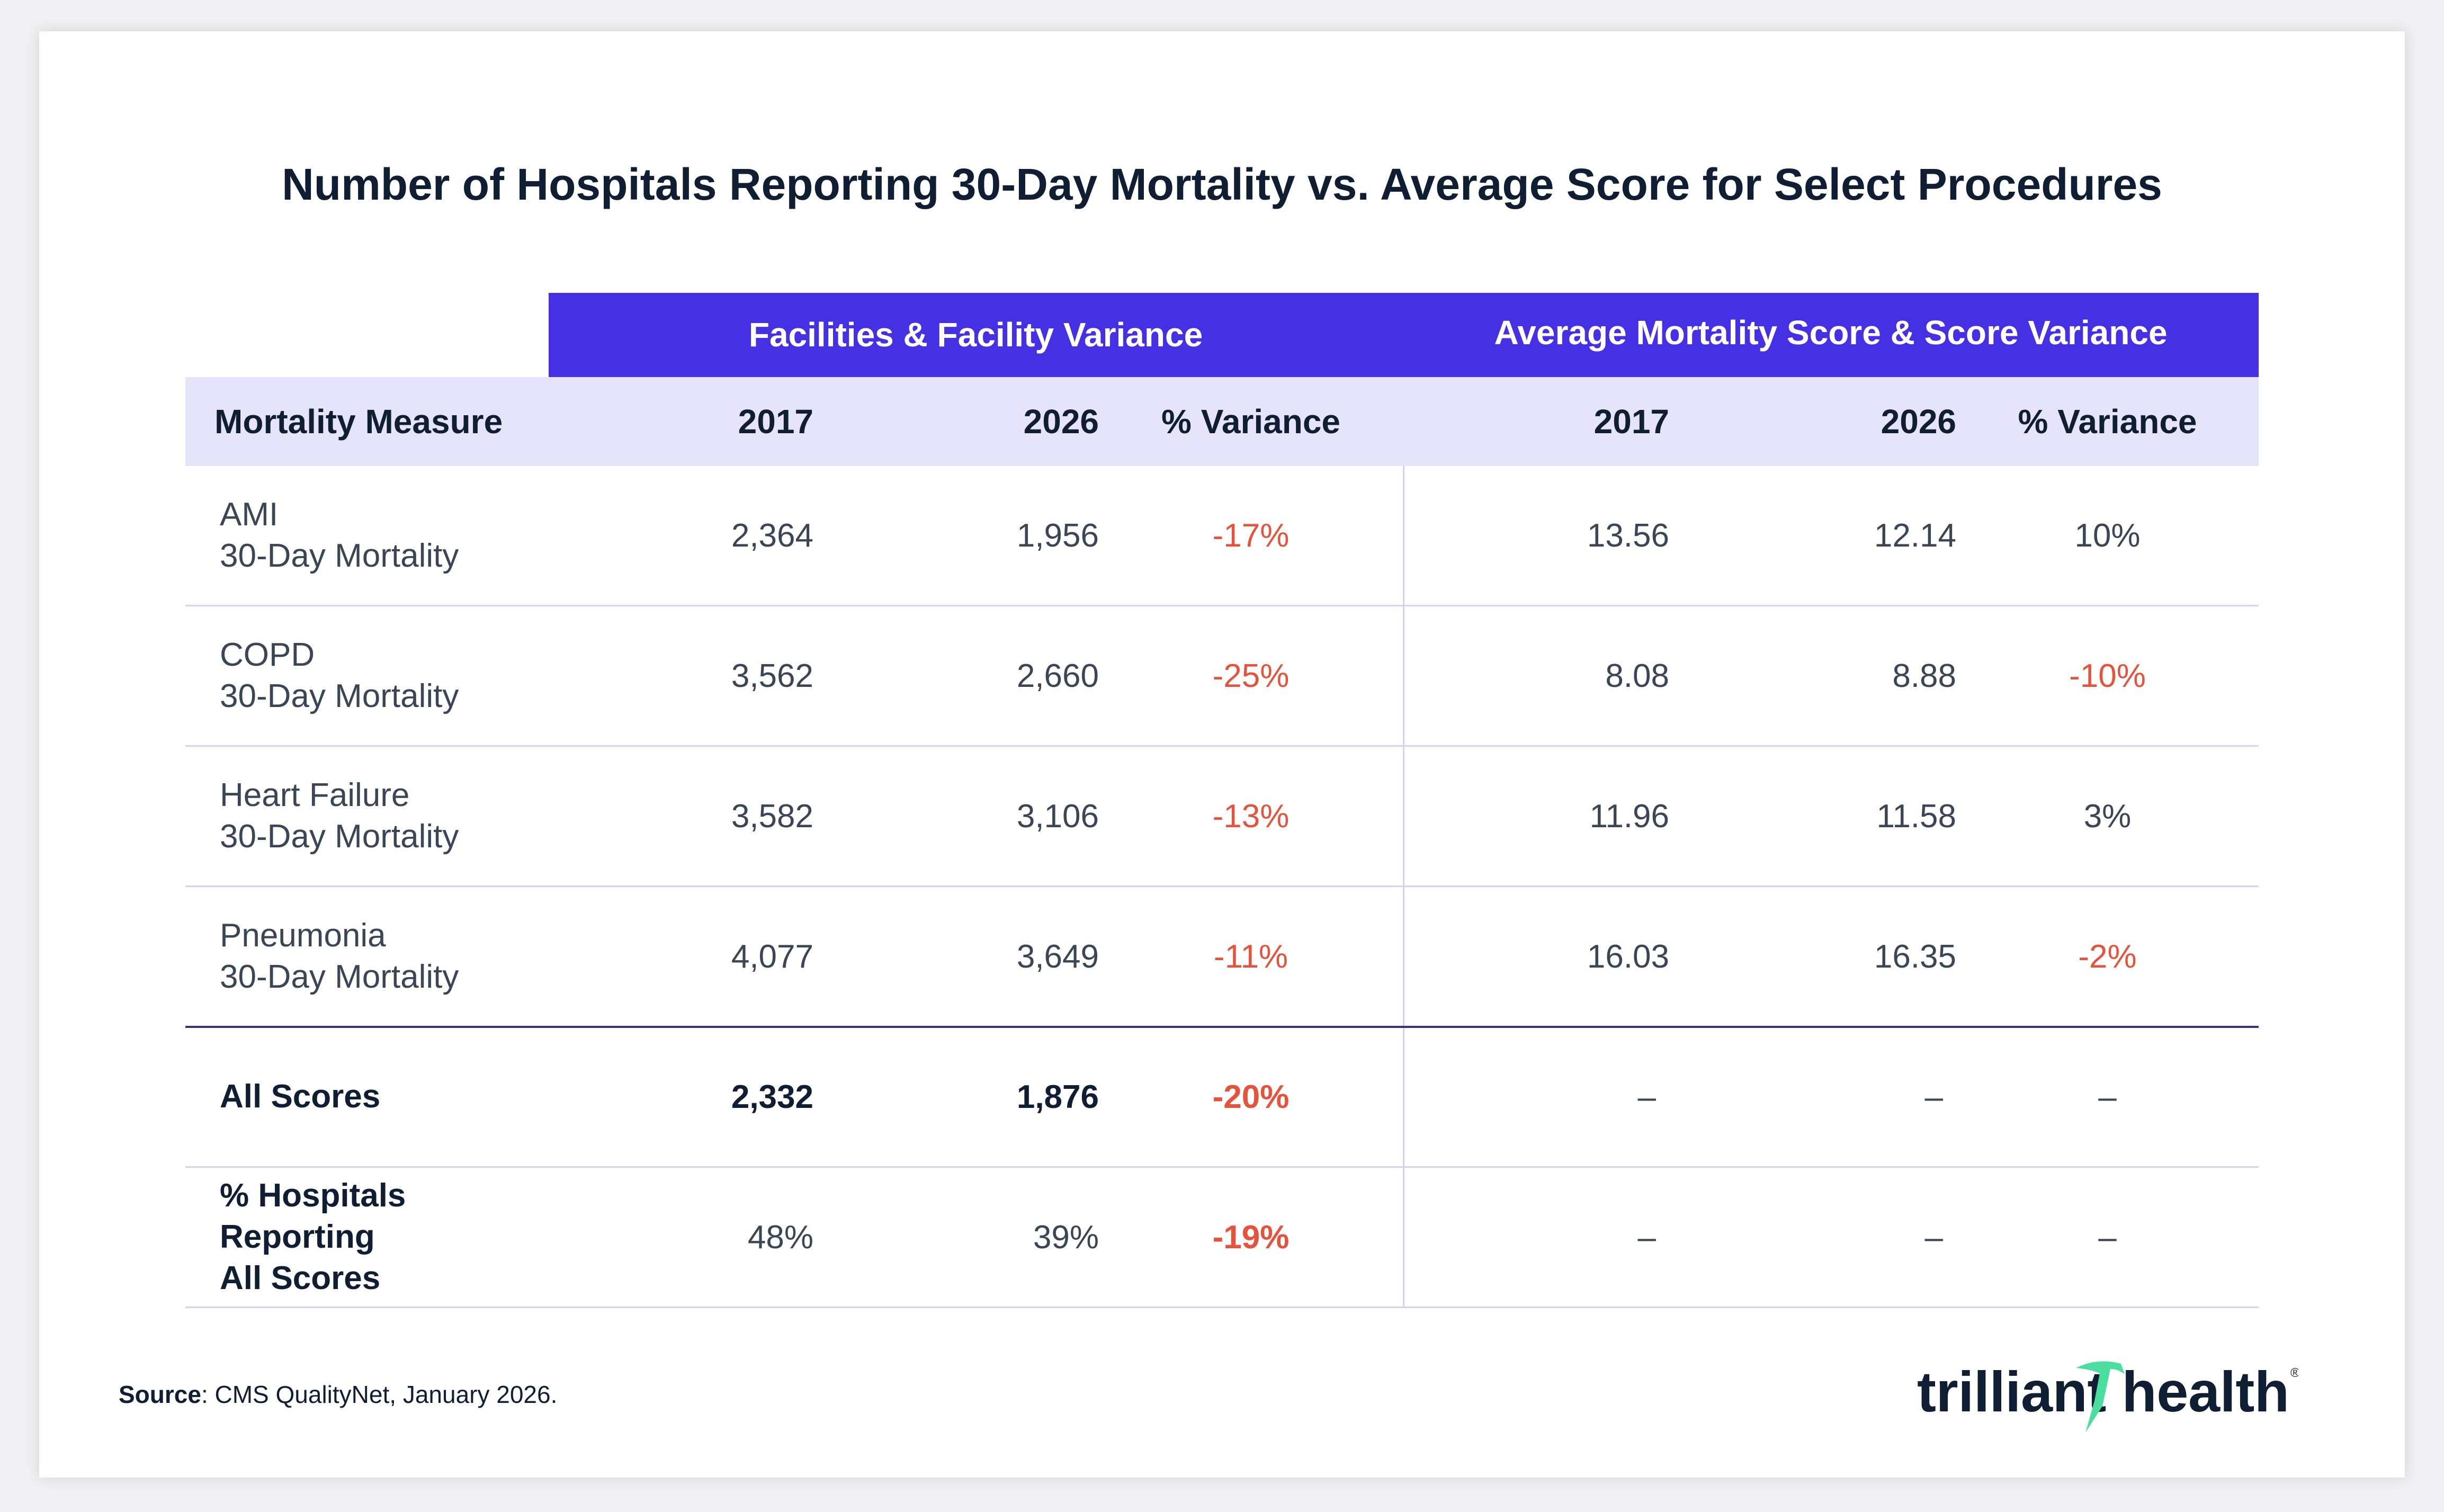 This screenshot has height=1512, width=2444. What do you see at coordinates (358, 422) in the screenshot?
I see `col-measure: Mortality Measure` at bounding box center [358, 422].